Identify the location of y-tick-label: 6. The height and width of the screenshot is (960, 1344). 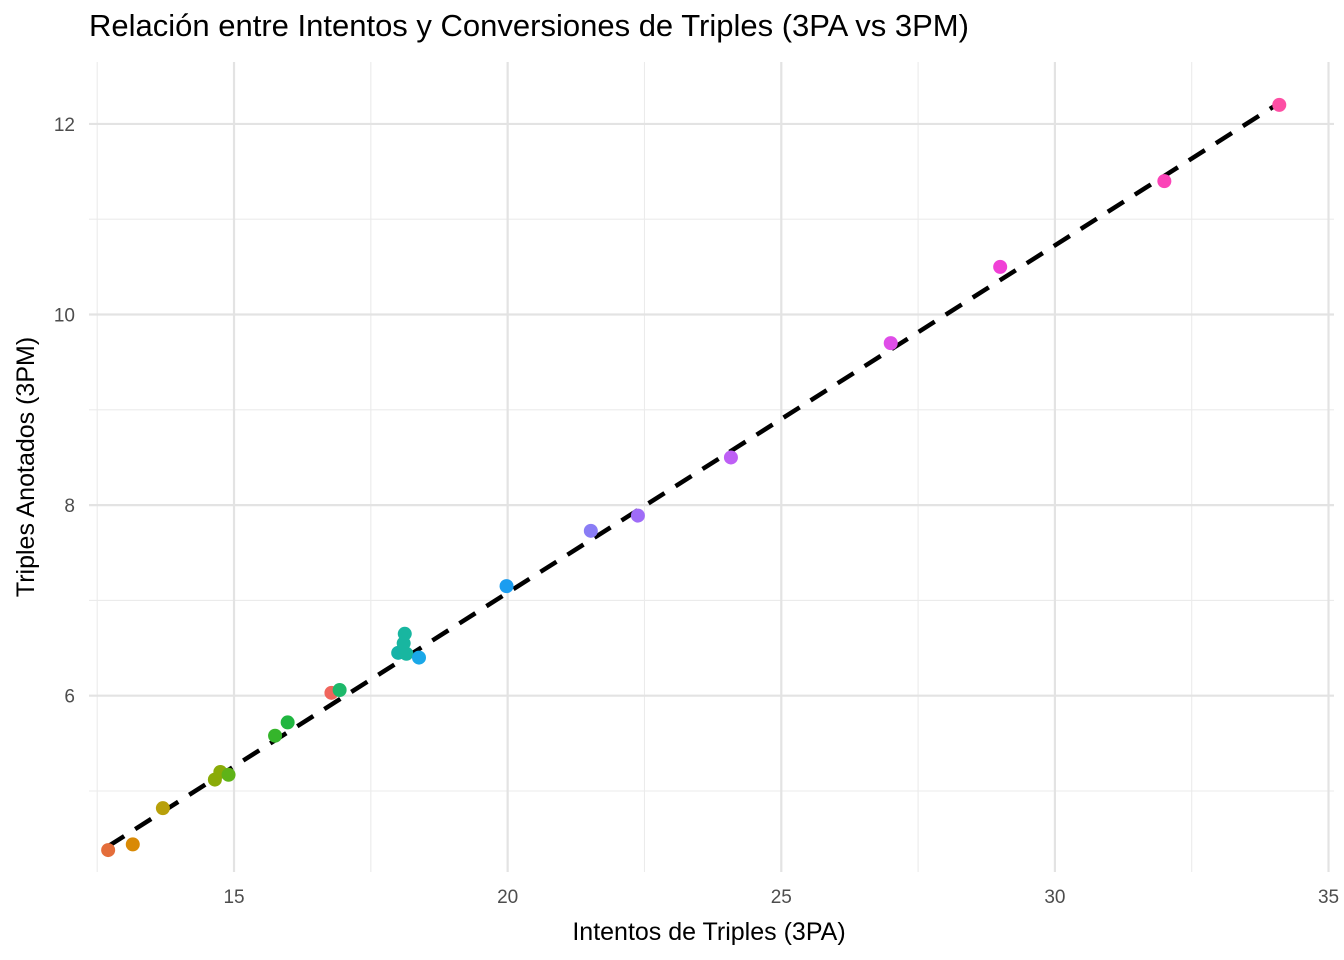
(69, 697).